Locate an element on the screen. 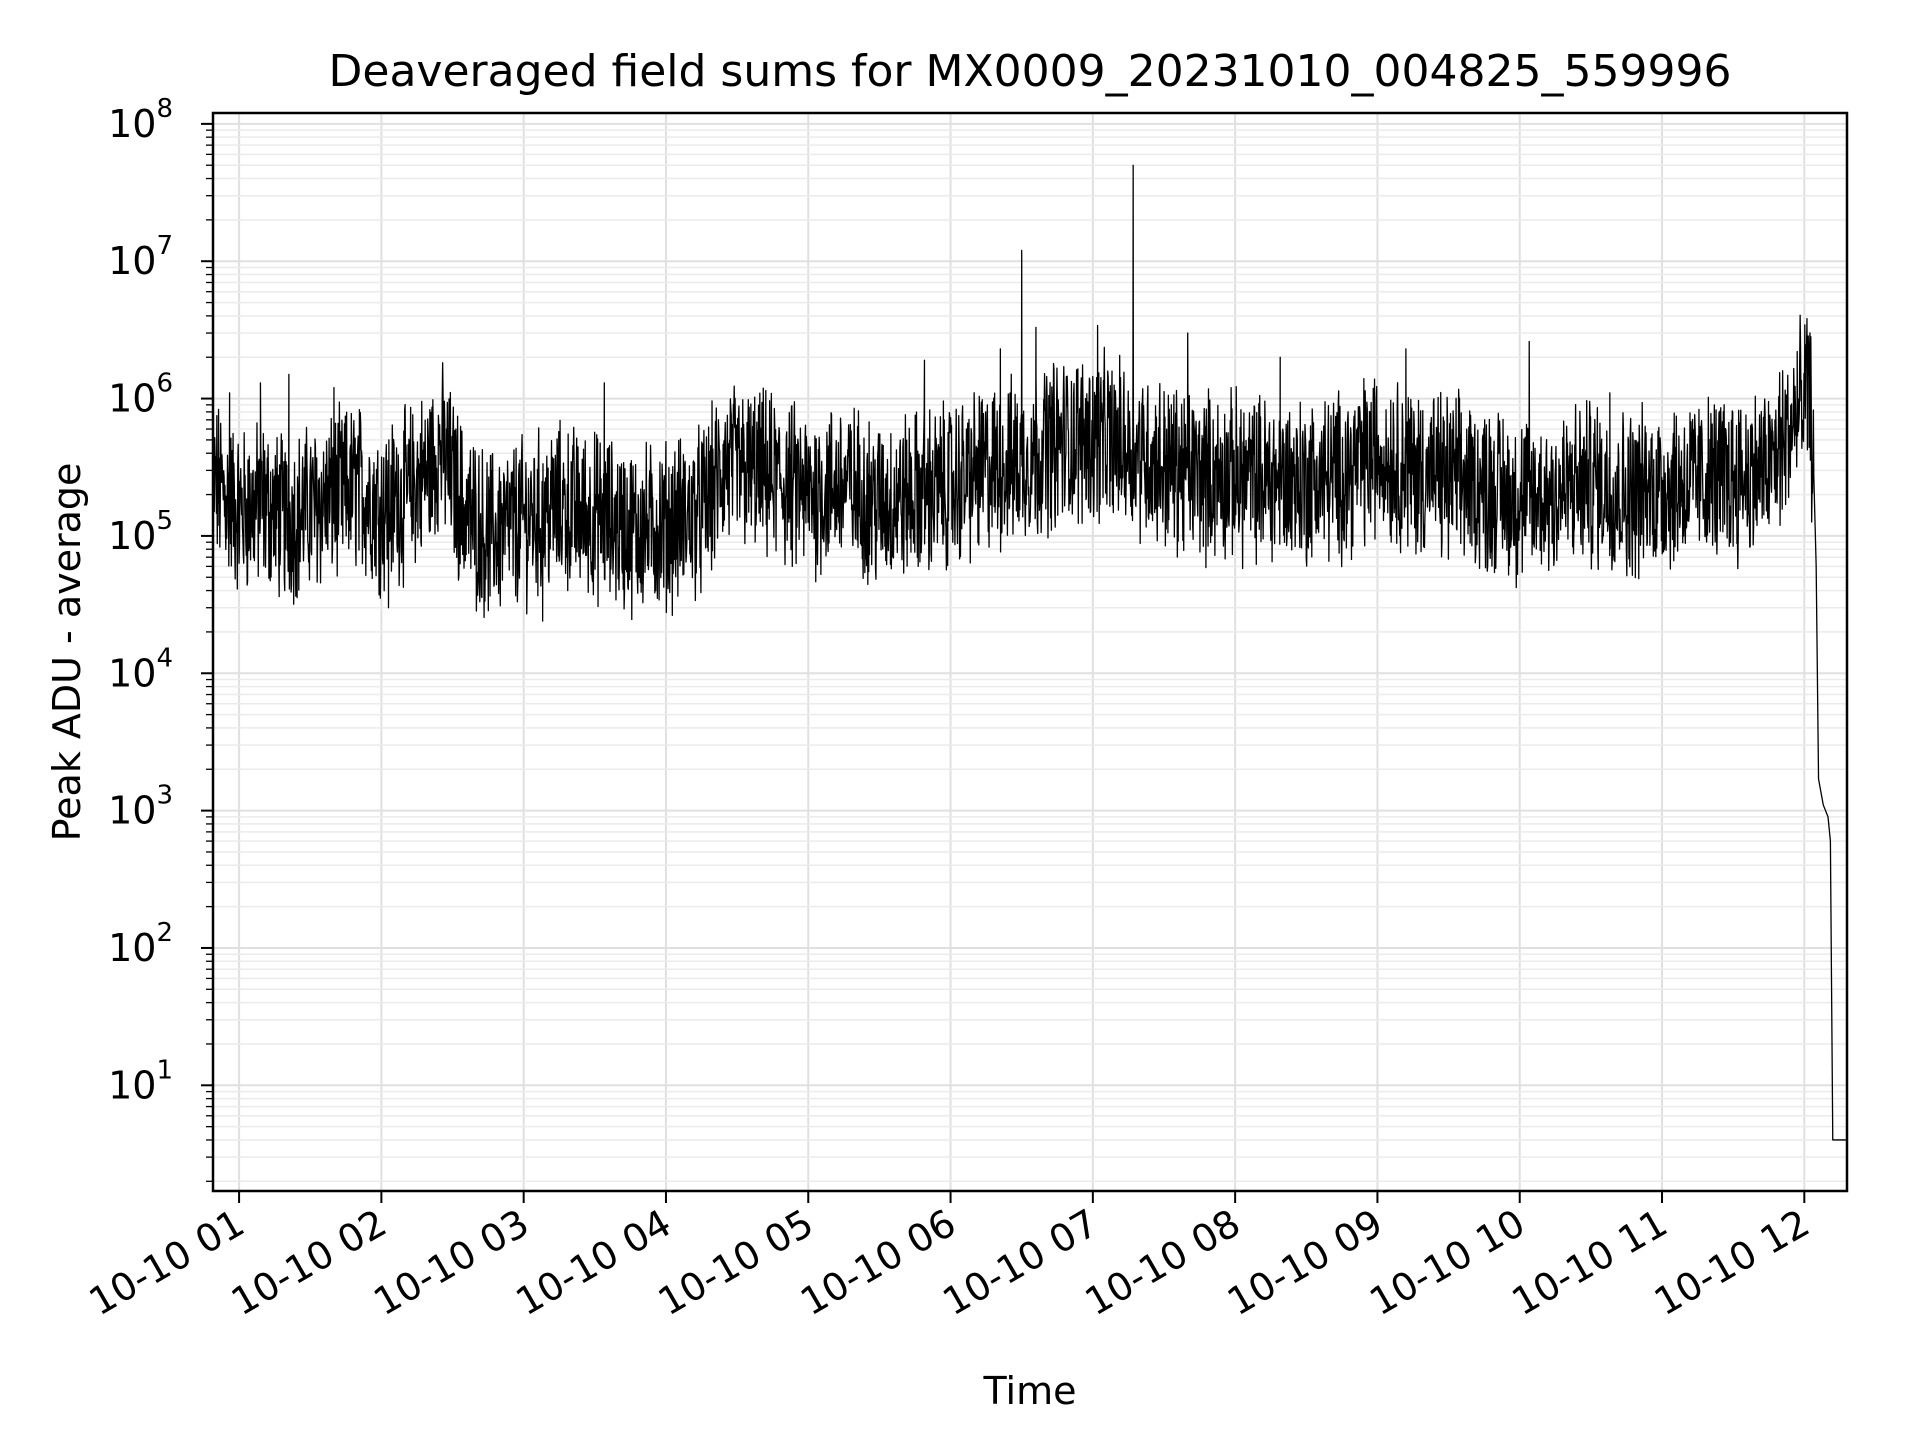  y-tick-label-exponent: 5 is located at coordinates (164, 521).